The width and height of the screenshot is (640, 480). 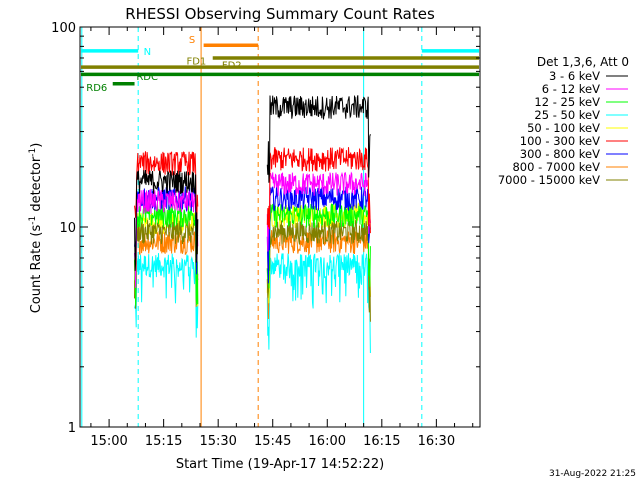 What do you see at coordinates (196, 61) in the screenshot?
I see `marker-label: FD1` at bounding box center [196, 61].